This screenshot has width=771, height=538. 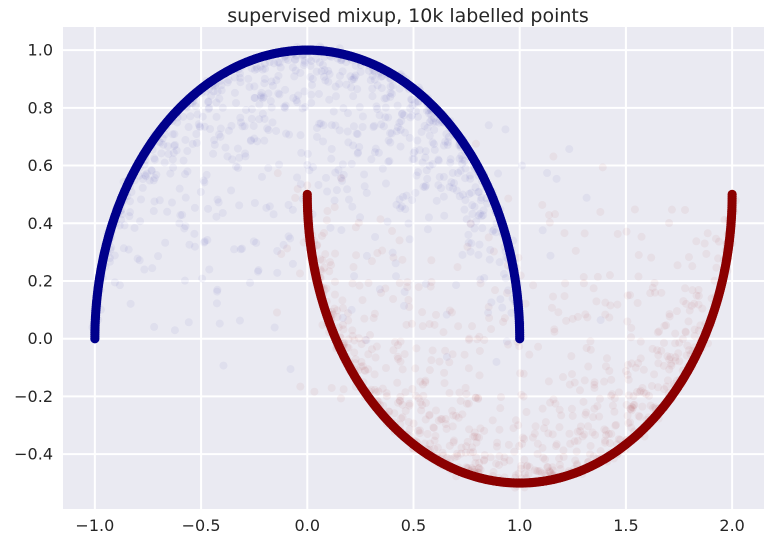 What do you see at coordinates (40, 107) in the screenshot?
I see `y-tick-label: 0.8` at bounding box center [40, 107].